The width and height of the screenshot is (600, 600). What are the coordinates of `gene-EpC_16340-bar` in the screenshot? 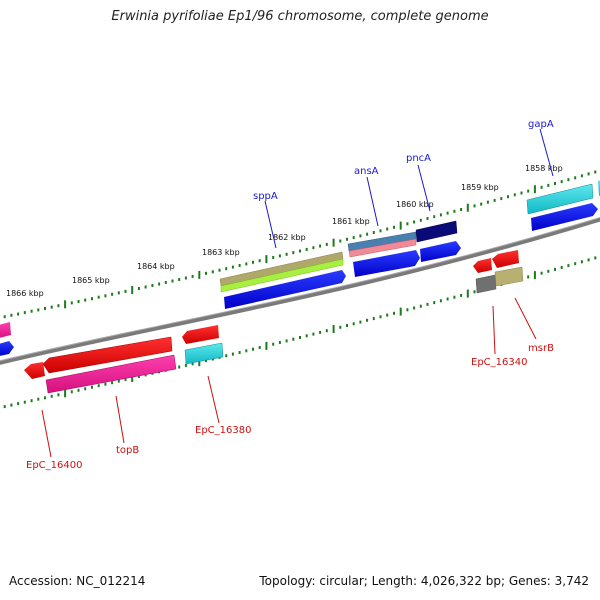 It's located at (486, 284).